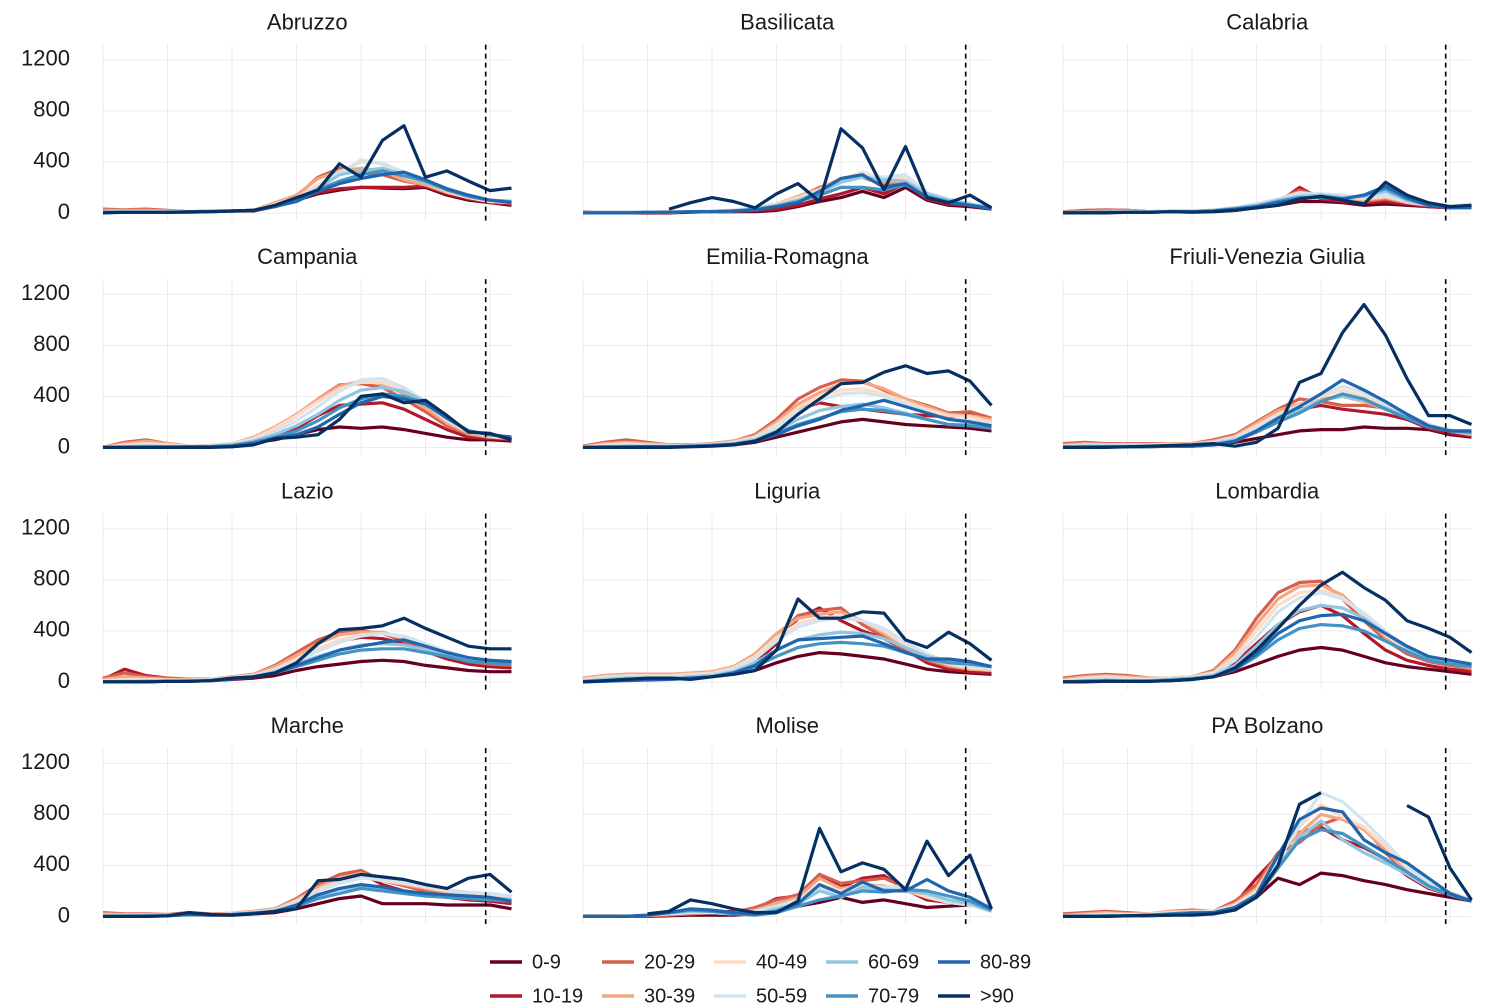 The image size is (1491, 1007). Describe the element at coordinates (307, 725) in the screenshot. I see `panel-title: Marche` at that location.